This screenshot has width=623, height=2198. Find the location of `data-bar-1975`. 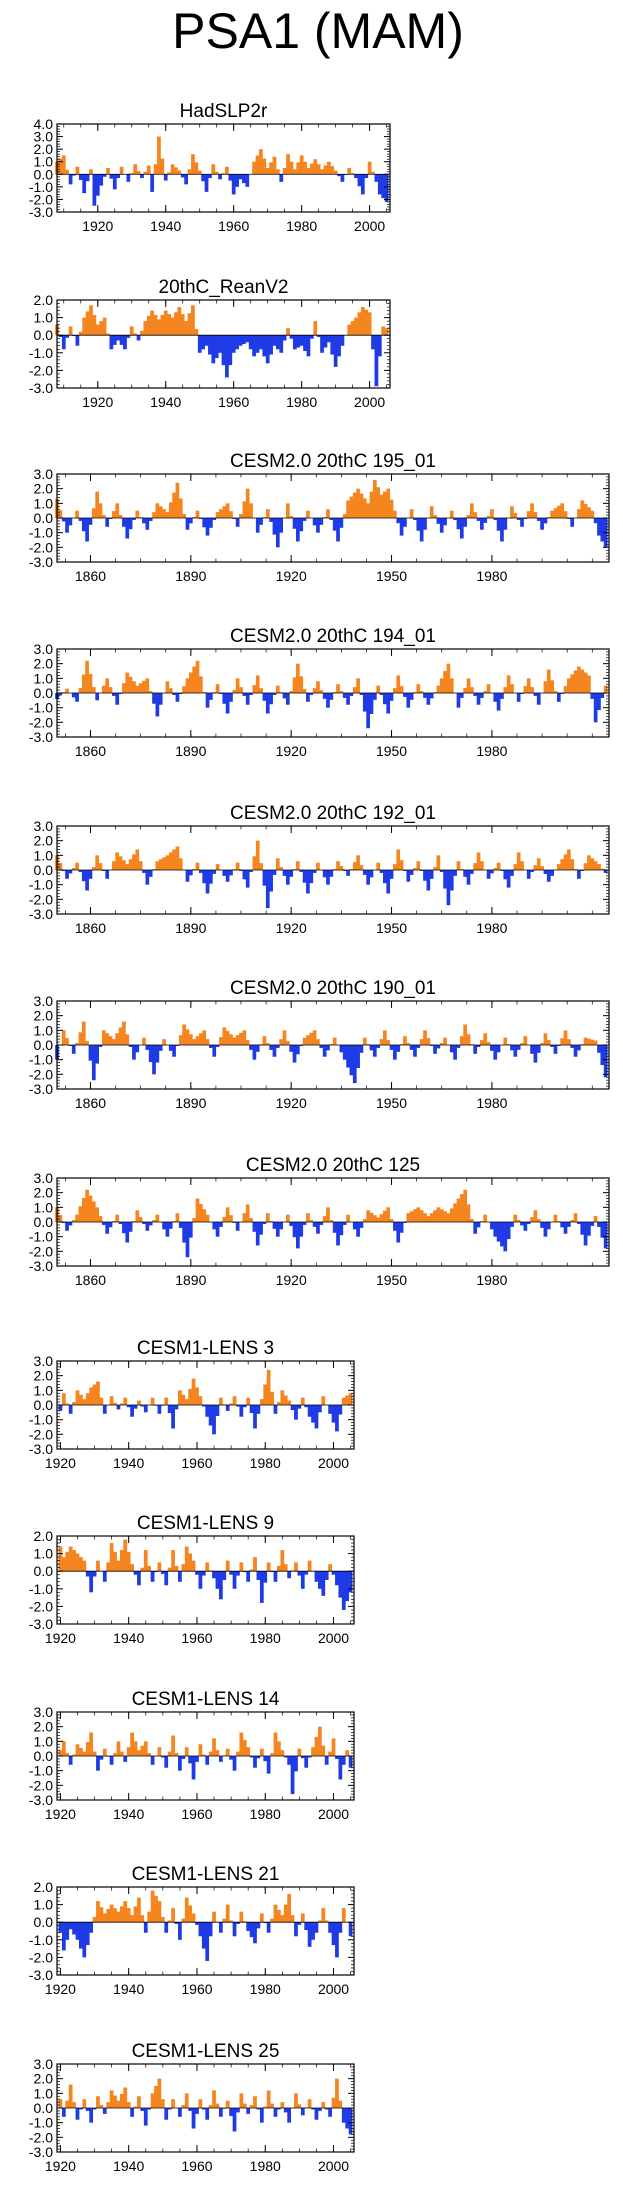

data-bar-1975 is located at coordinates (248, 1401).